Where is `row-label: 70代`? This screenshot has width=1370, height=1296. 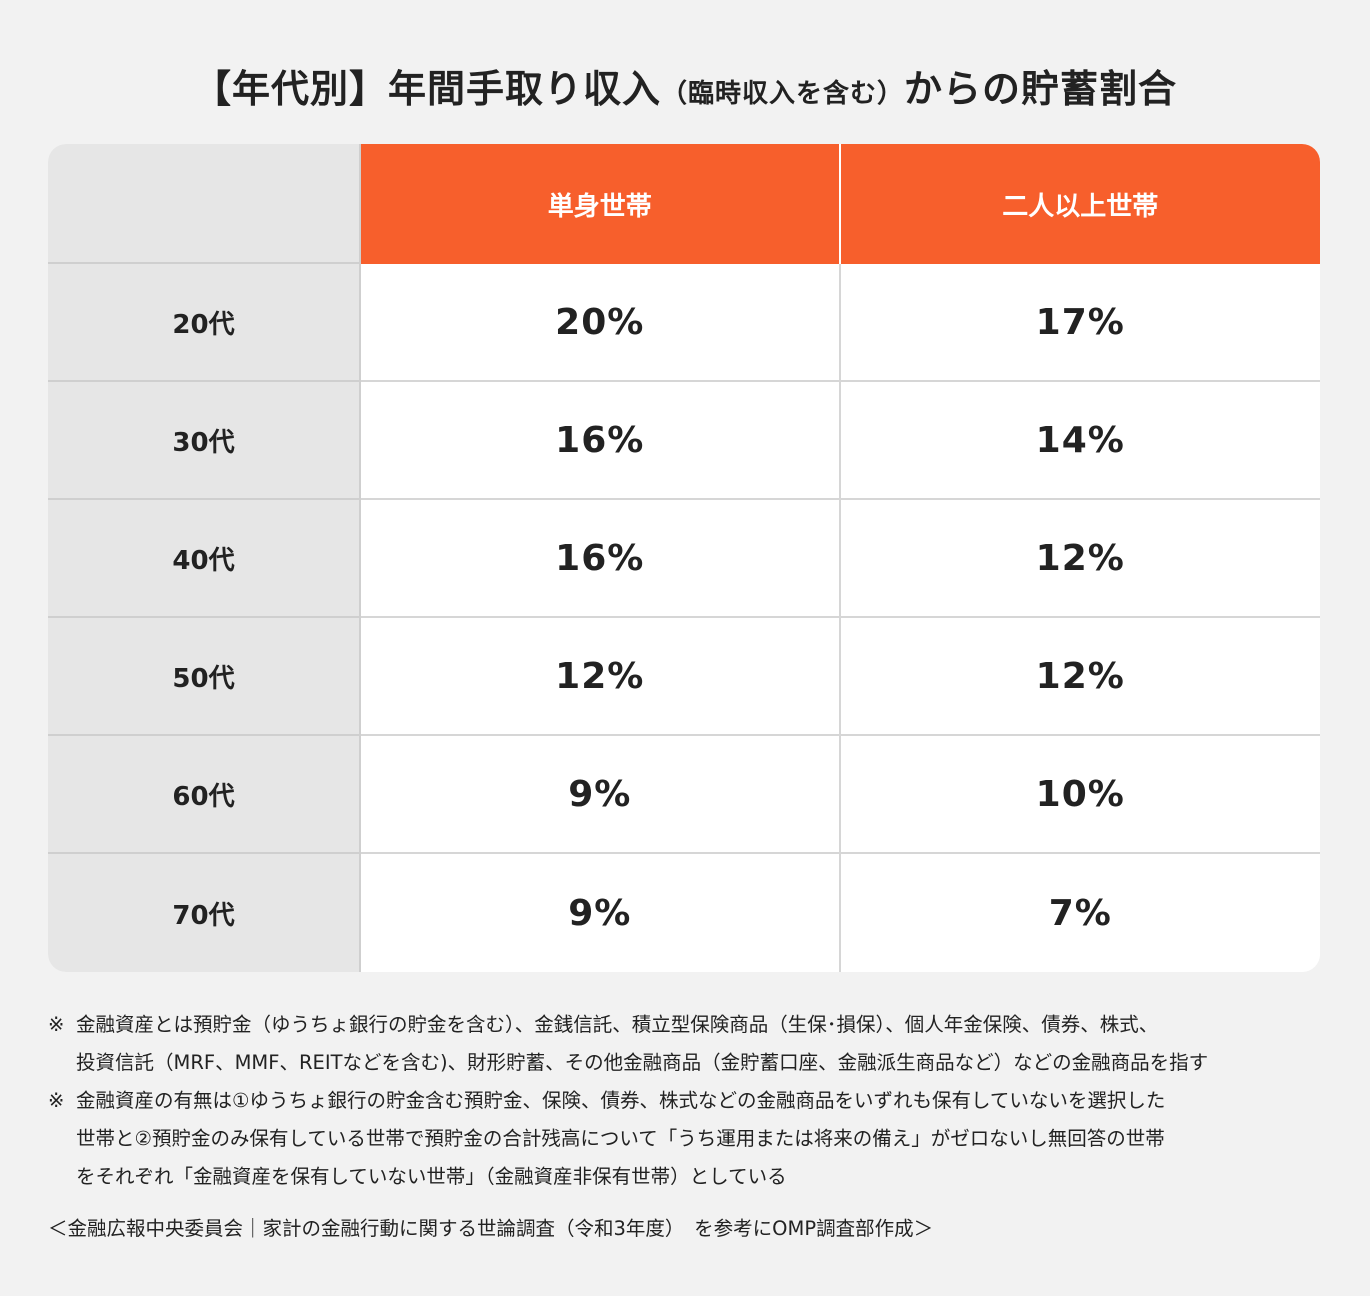
row-label: 70代 is located at coordinates (204, 913).